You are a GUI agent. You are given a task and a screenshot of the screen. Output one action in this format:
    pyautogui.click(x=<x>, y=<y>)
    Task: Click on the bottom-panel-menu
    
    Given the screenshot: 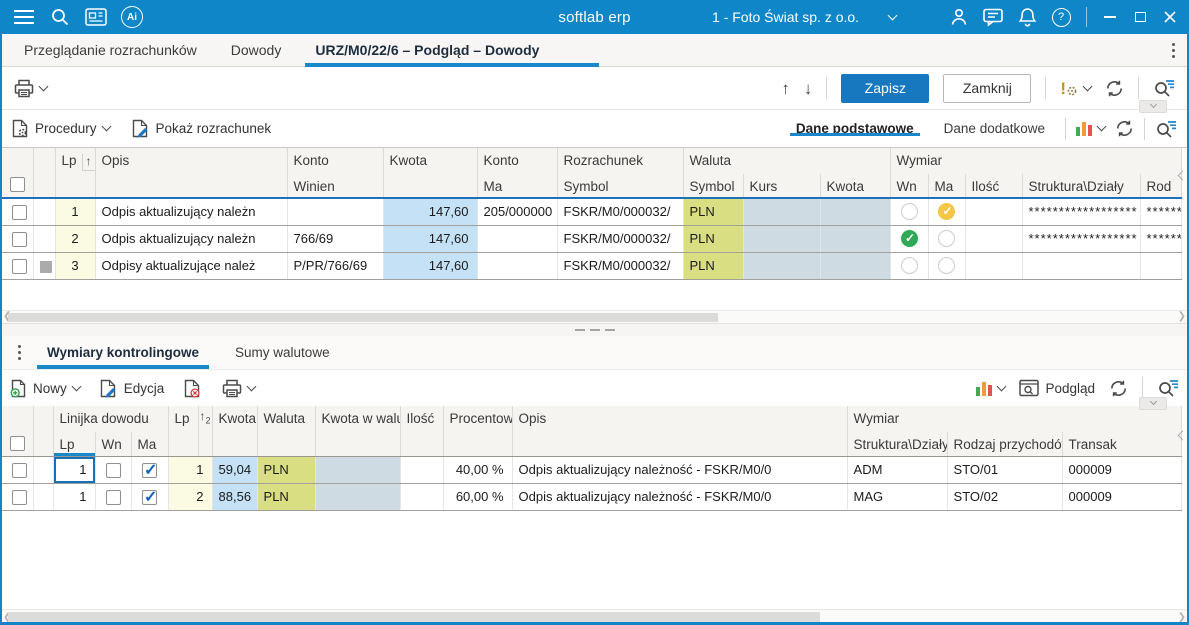 What is the action you would take?
    pyautogui.click(x=23, y=352)
    